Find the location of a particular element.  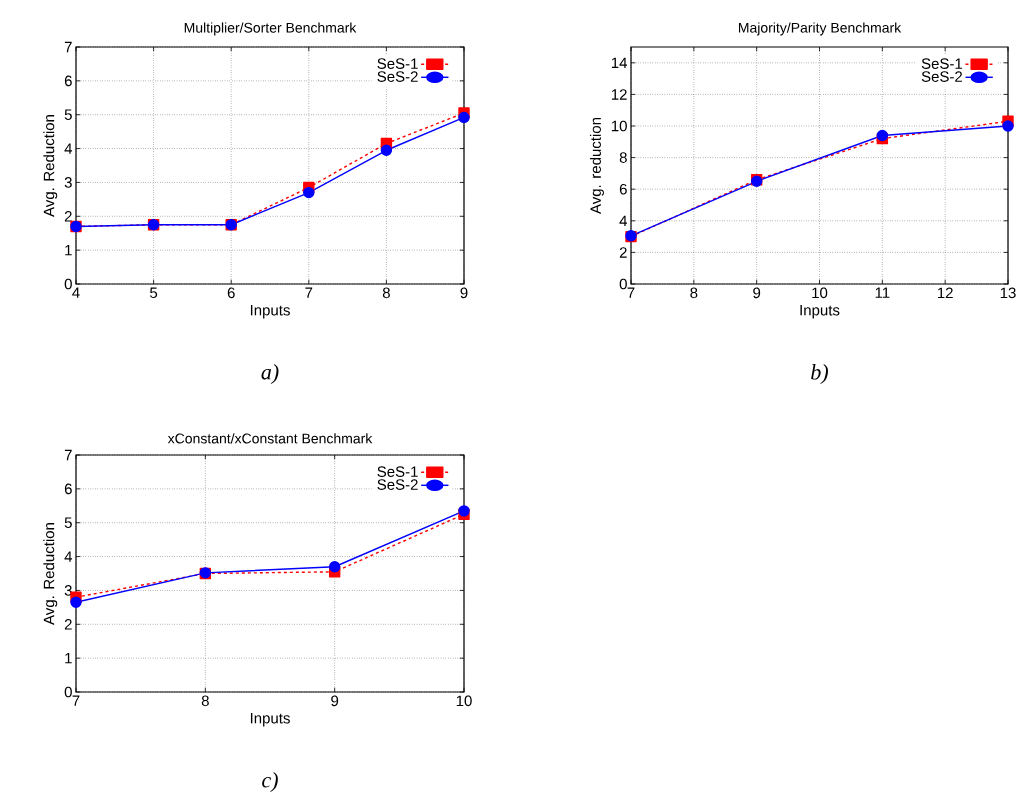

x-tick-label: 11 is located at coordinates (882, 292).